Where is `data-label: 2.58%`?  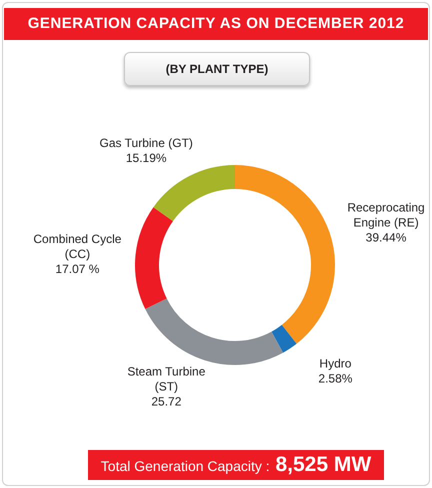 data-label: 2.58% is located at coordinates (335, 379).